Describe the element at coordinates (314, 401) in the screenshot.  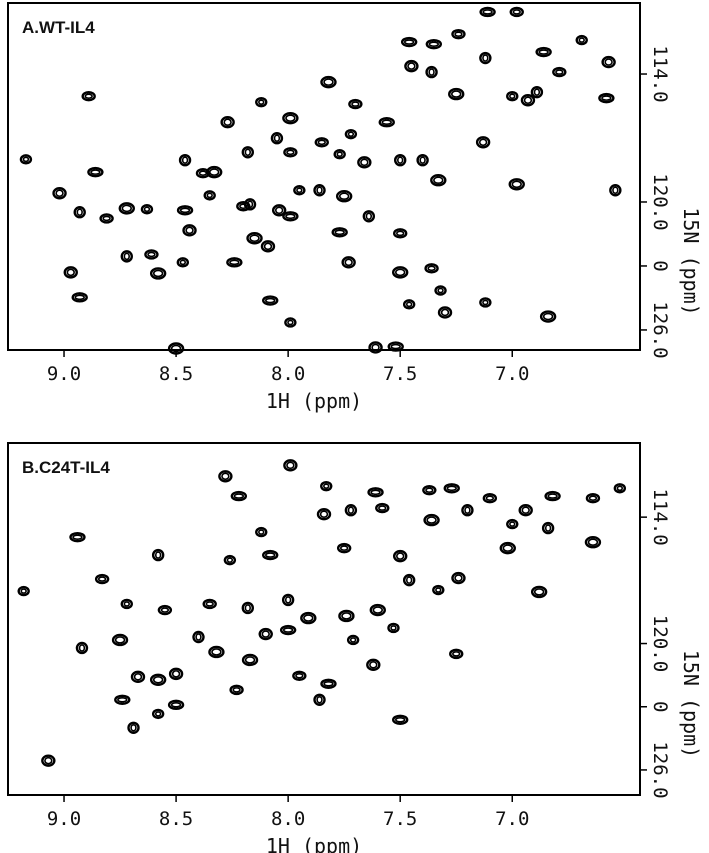
I see `x-axis-label: 1H (ppm)` at that location.